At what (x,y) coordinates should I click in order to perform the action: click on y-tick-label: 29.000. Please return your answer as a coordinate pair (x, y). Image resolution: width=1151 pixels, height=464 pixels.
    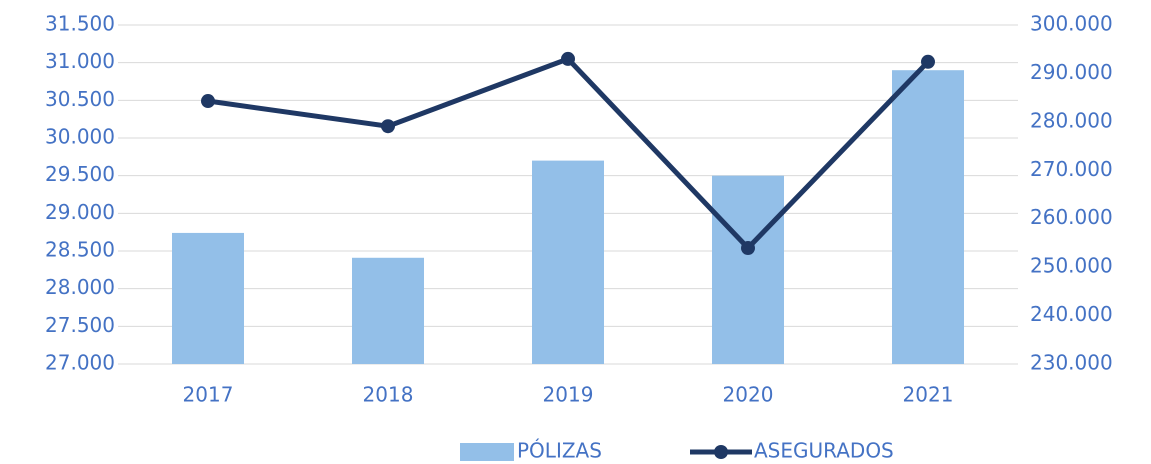
    Looking at the image, I should click on (80, 212).